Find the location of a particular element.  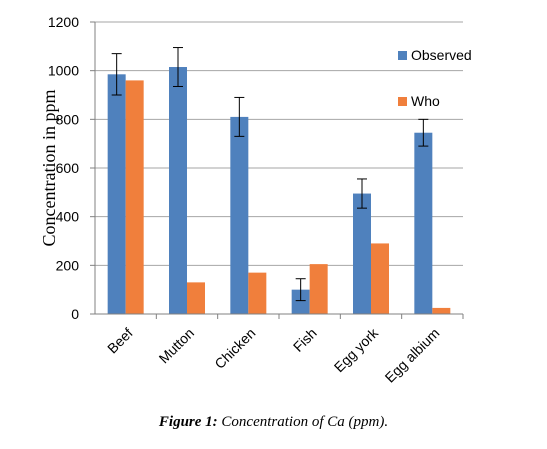

legend-swatch-observed is located at coordinates (402, 55).